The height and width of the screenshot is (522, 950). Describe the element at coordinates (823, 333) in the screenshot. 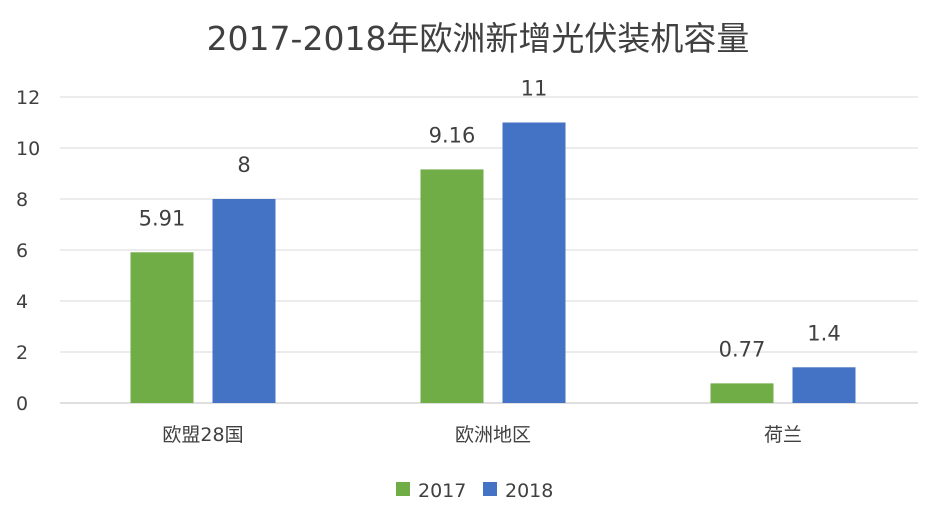

I see `data-label-2018-2: 1.4` at that location.